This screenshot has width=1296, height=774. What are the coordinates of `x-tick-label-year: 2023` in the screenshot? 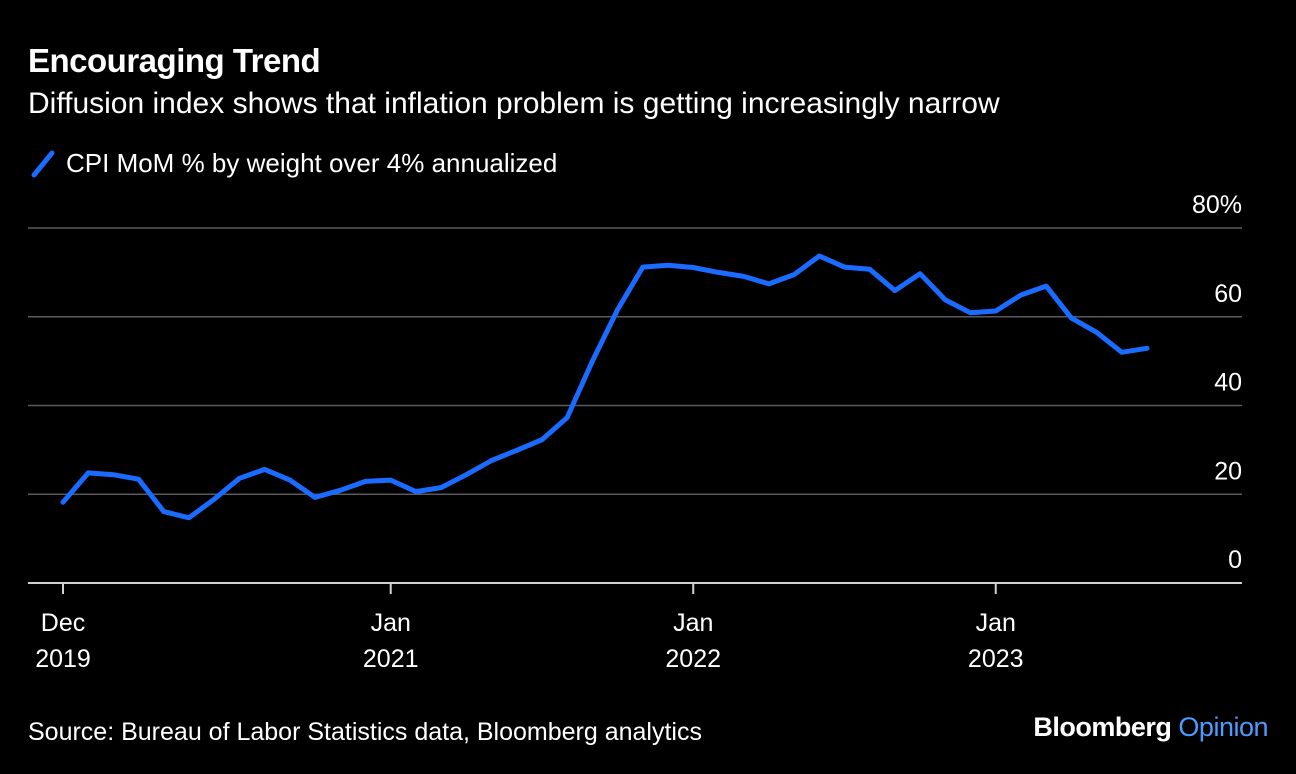 It's located at (996, 659).